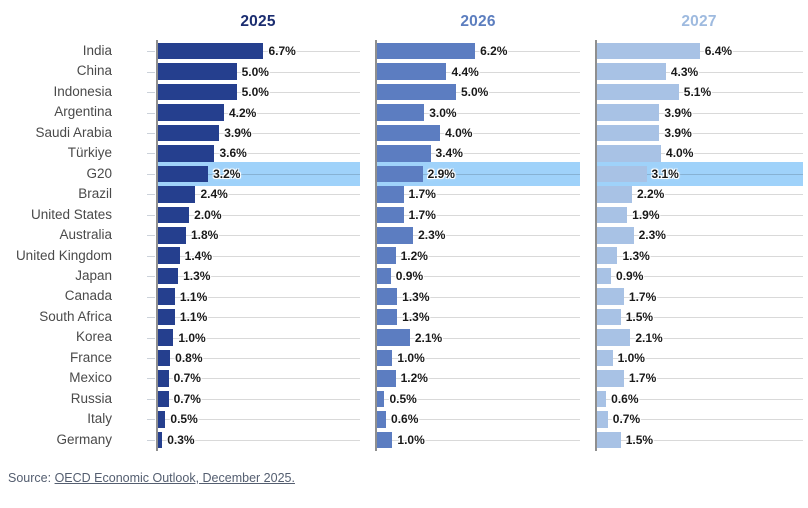  I want to click on bar-2025-united-states, so click(173, 215).